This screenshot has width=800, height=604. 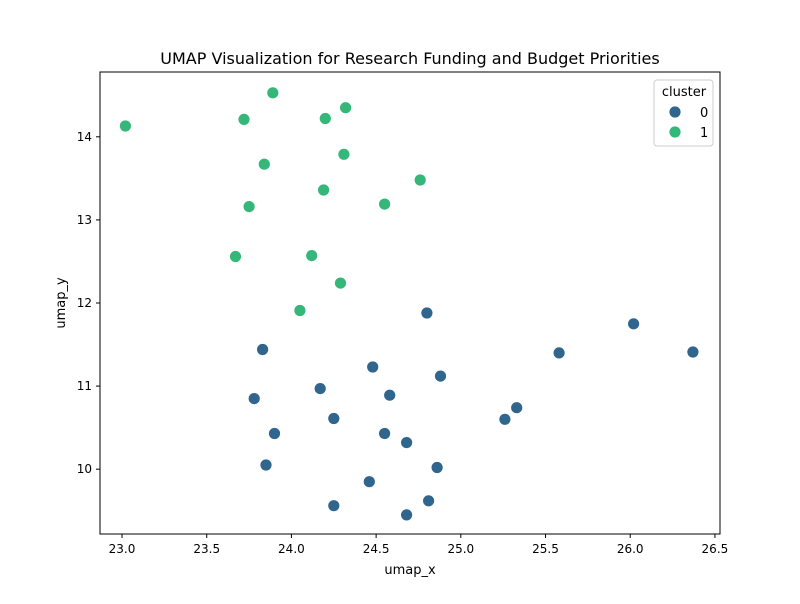 I want to click on legend: cluster 0 1, so click(x=683, y=113).